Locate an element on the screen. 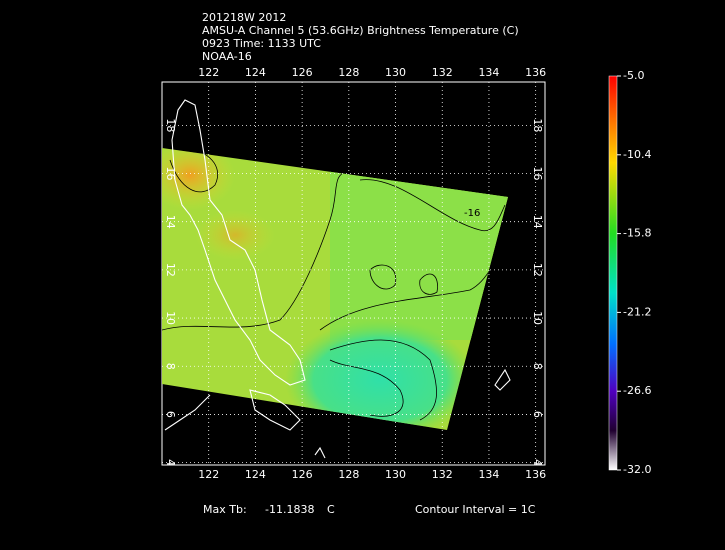 The width and height of the screenshot is (725, 550). lon-label-top: 136 is located at coordinates (535, 72).